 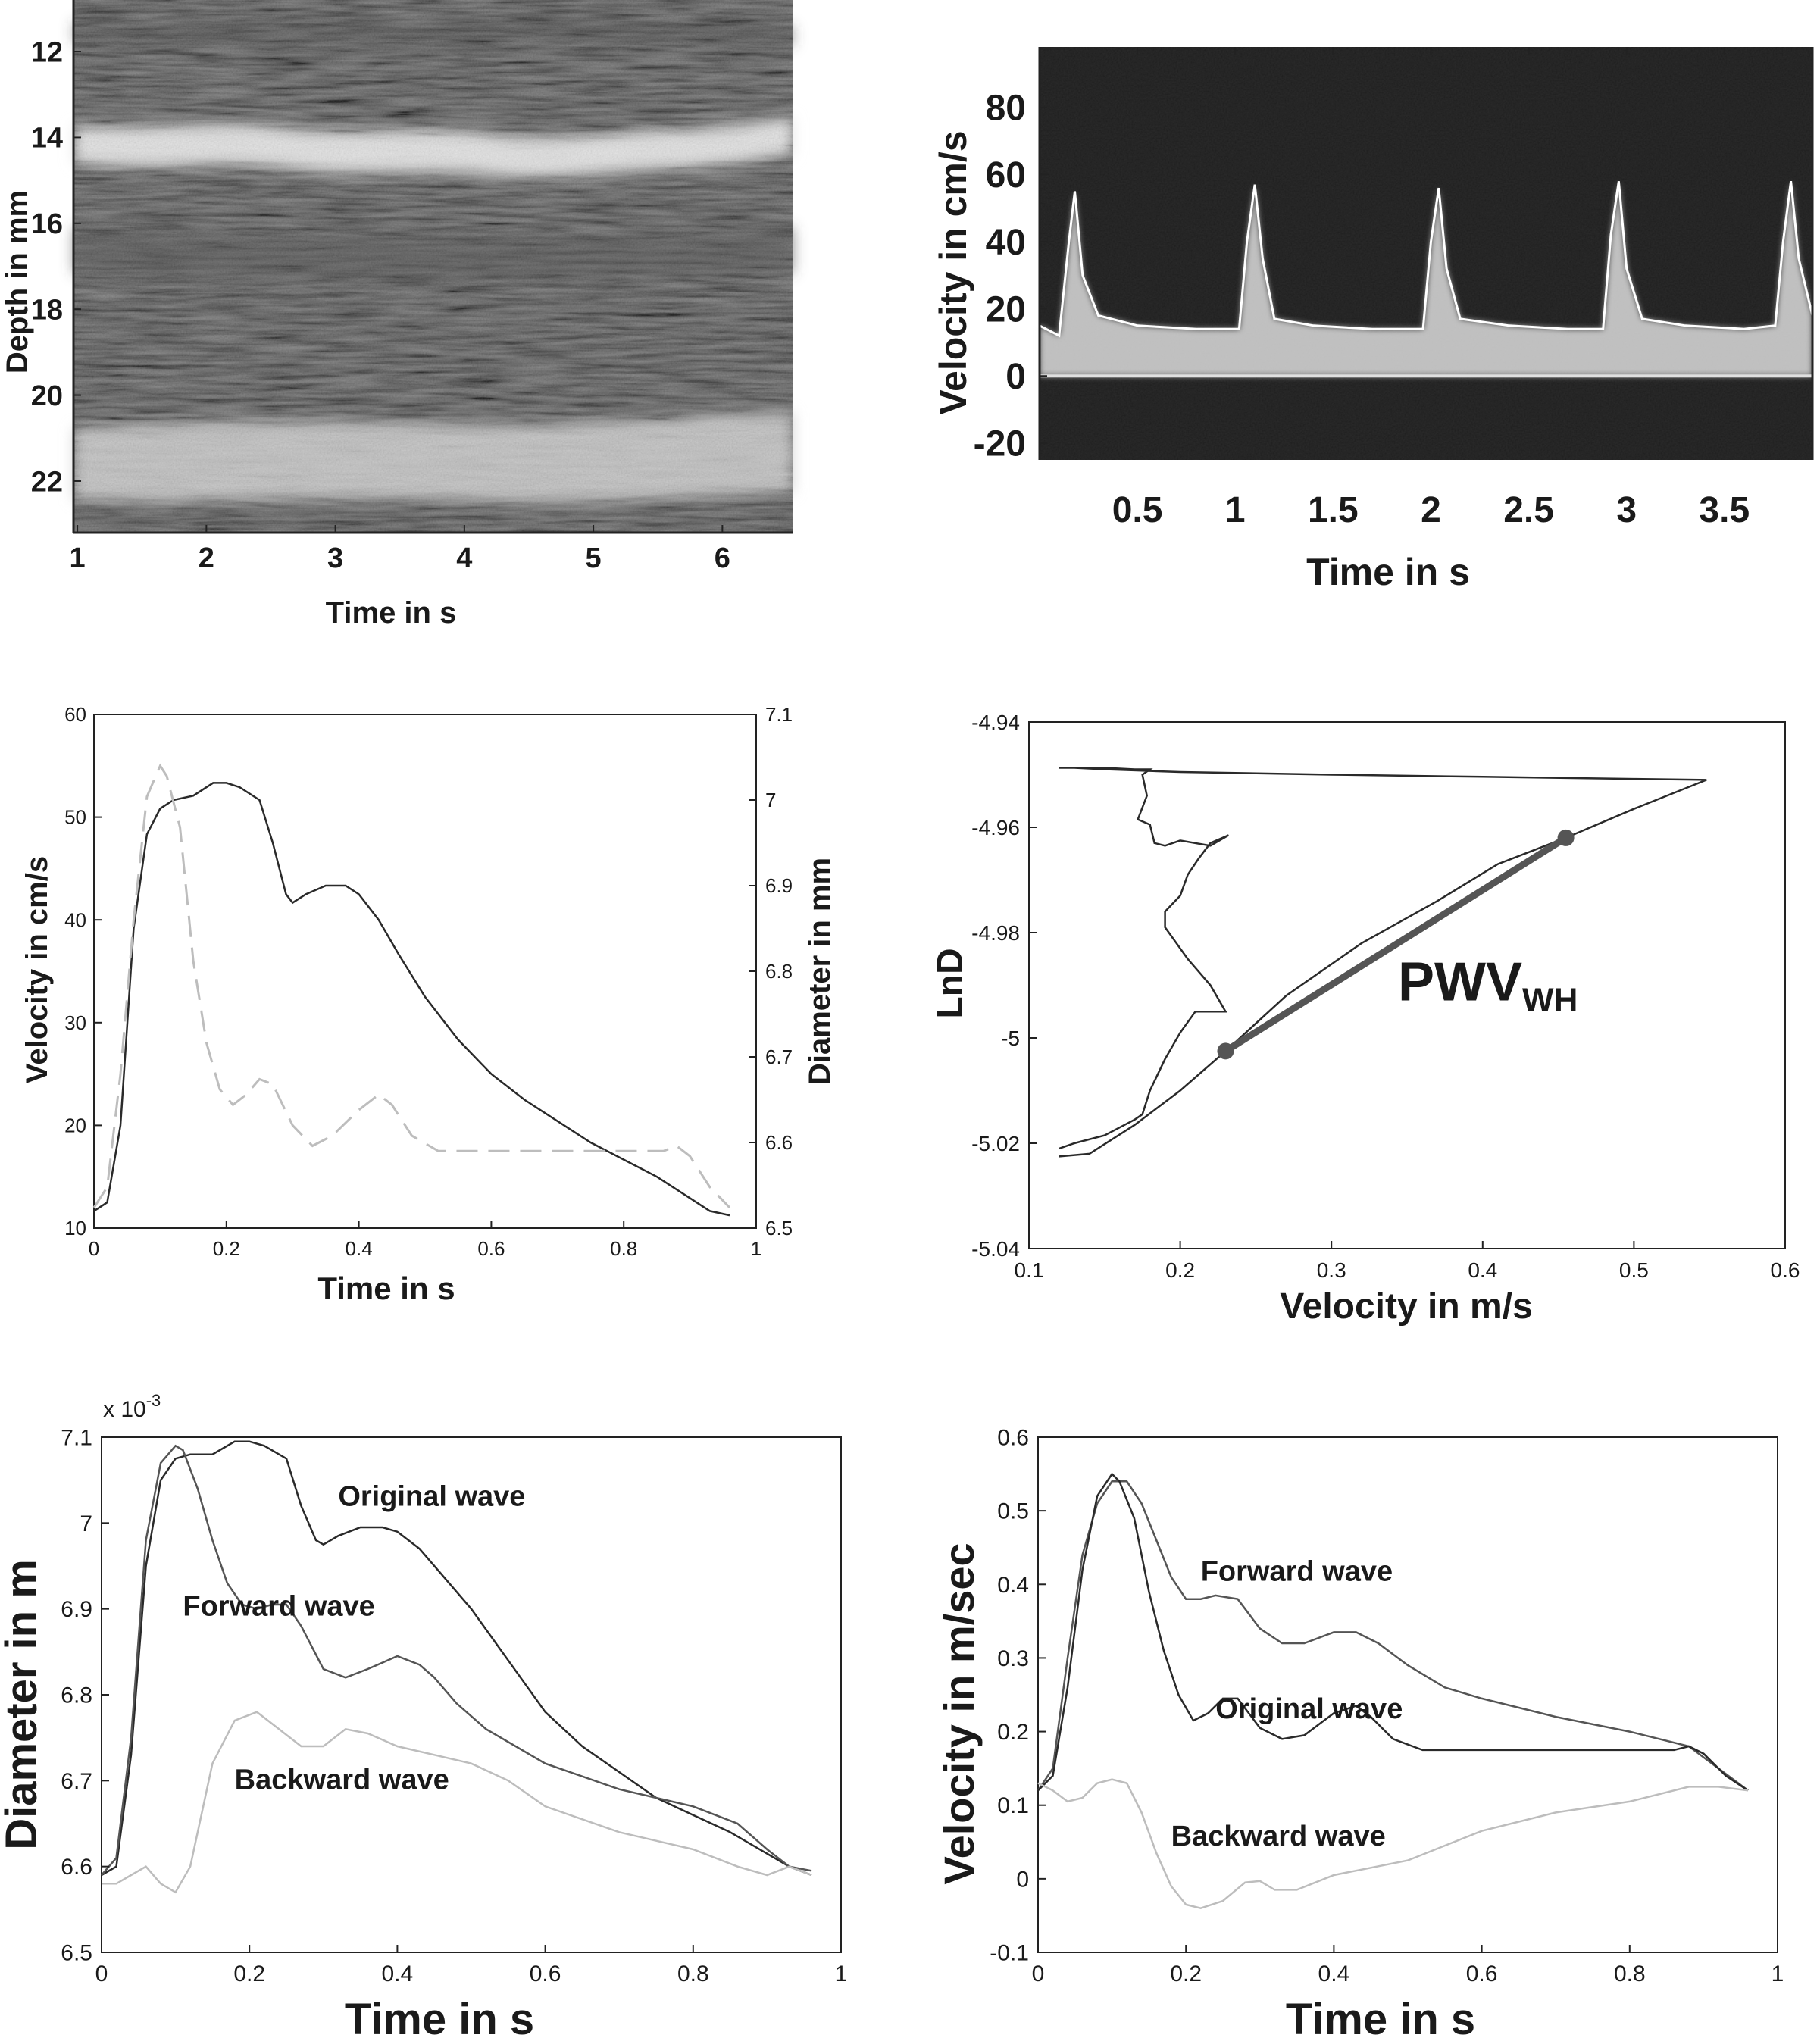 I want to click on panel-d-series, so click(x=1383, y=963).